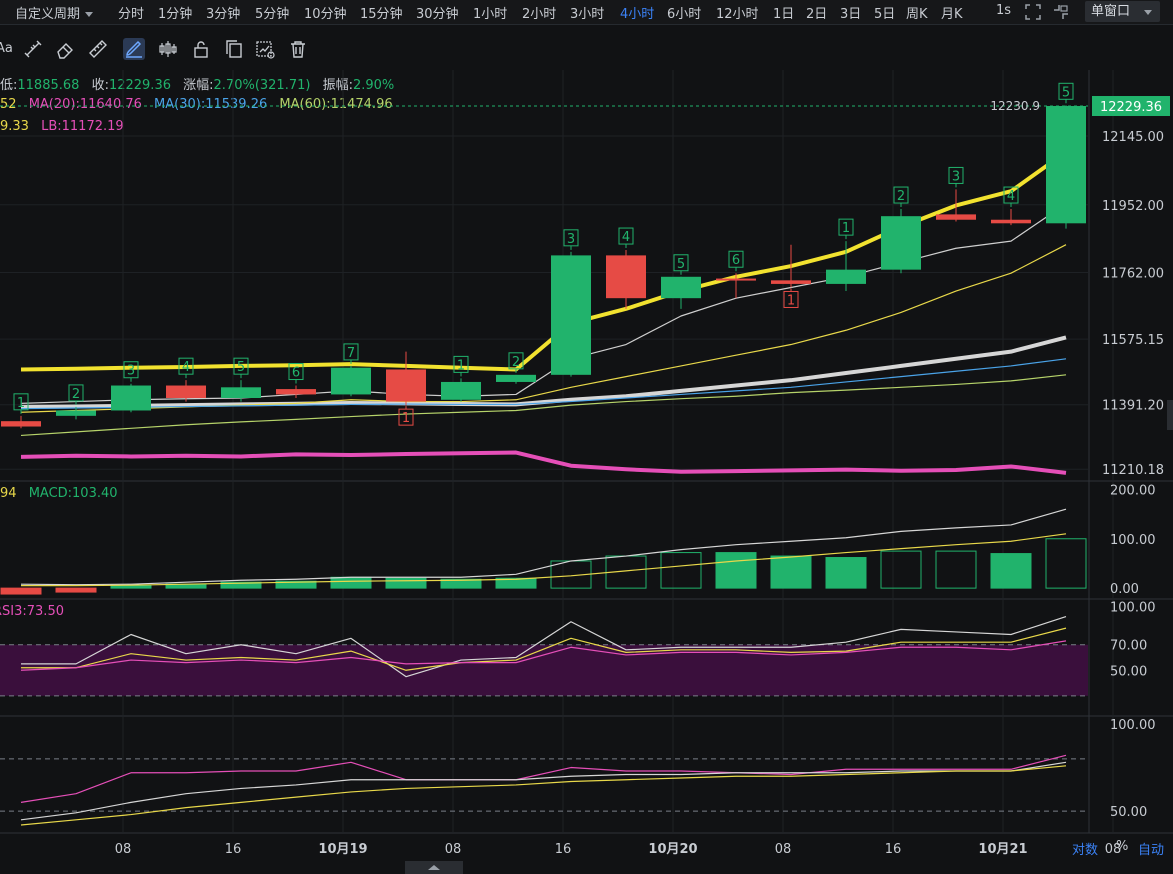 This screenshot has width=1173, height=874. What do you see at coordinates (851, 14) in the screenshot?
I see `timeframe-15: 3日` at bounding box center [851, 14].